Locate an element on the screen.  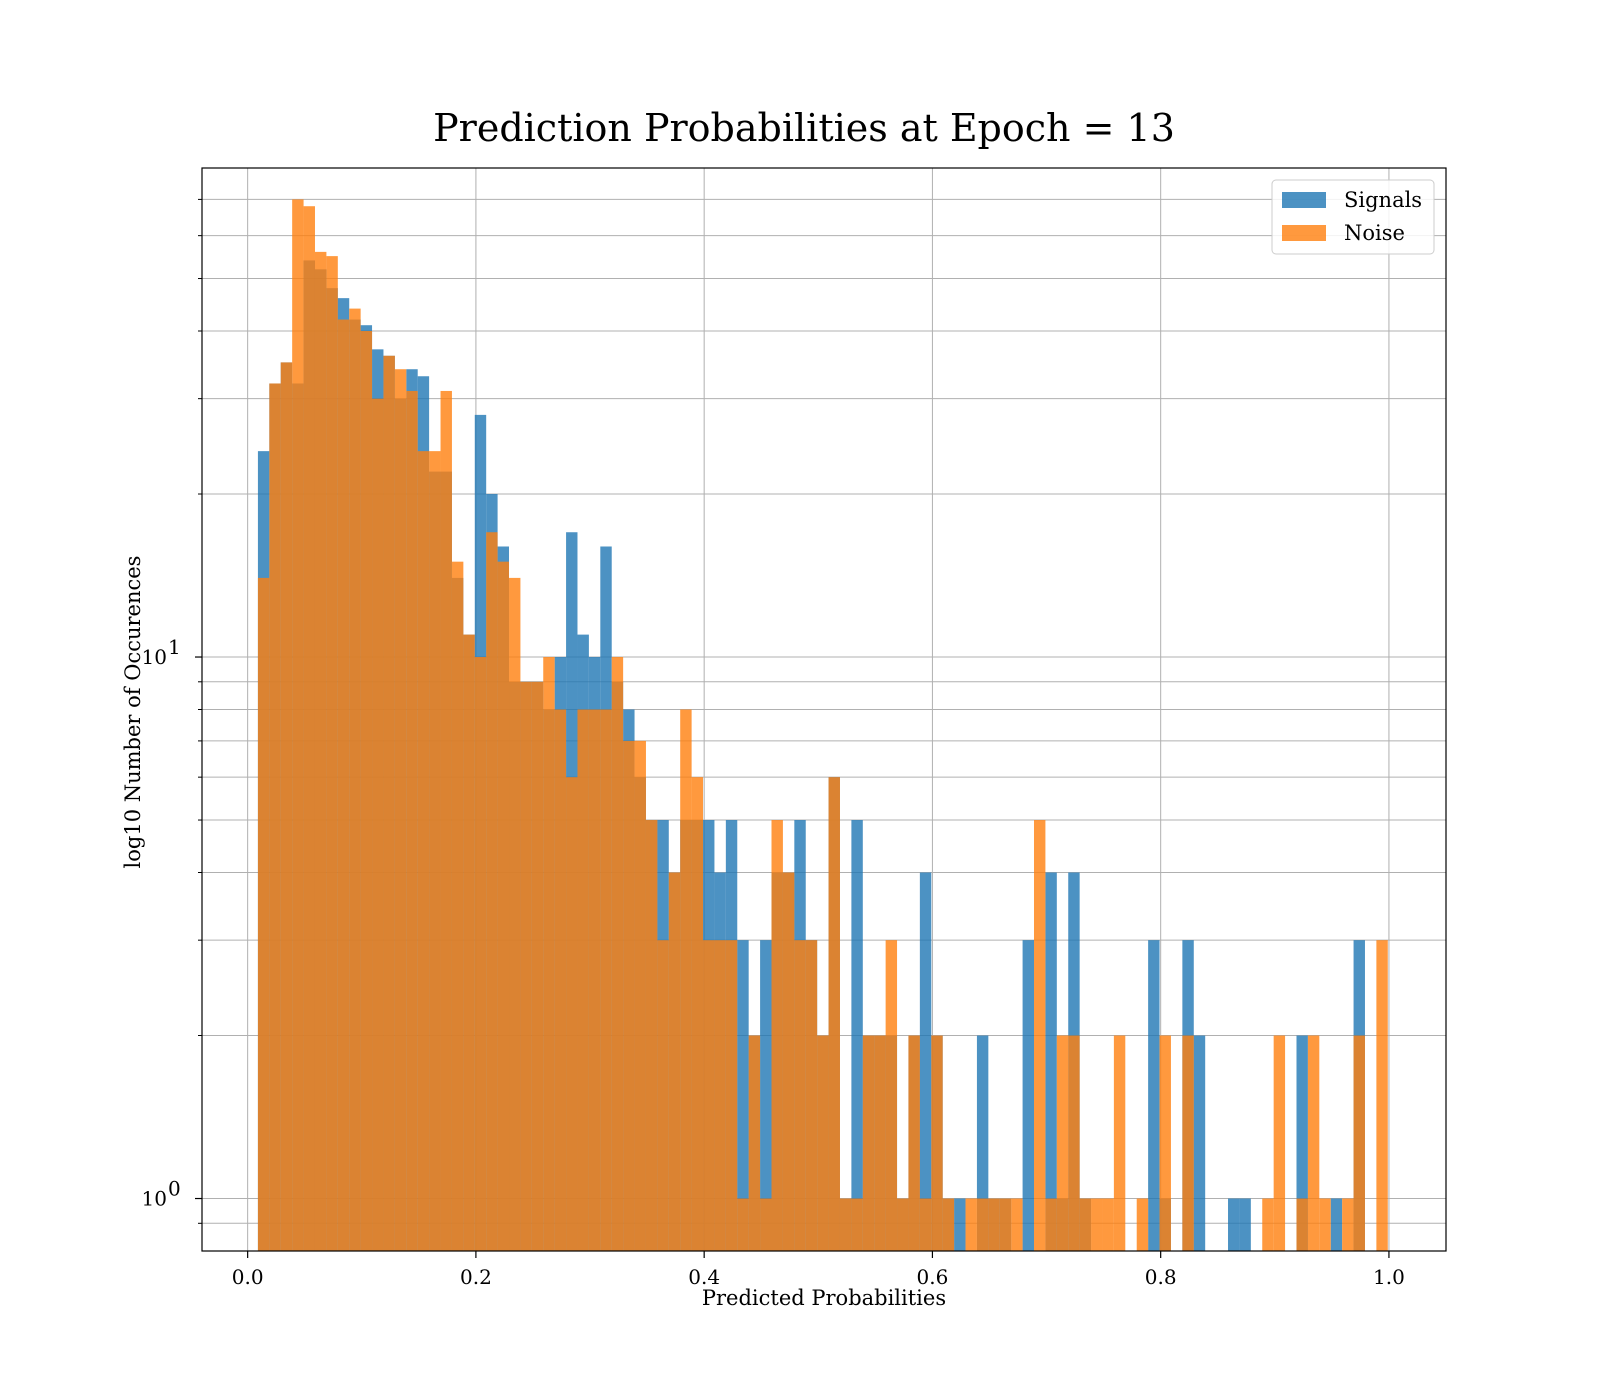
y-axis-label: log10 Number of Occurences is located at coordinates (133, 712).